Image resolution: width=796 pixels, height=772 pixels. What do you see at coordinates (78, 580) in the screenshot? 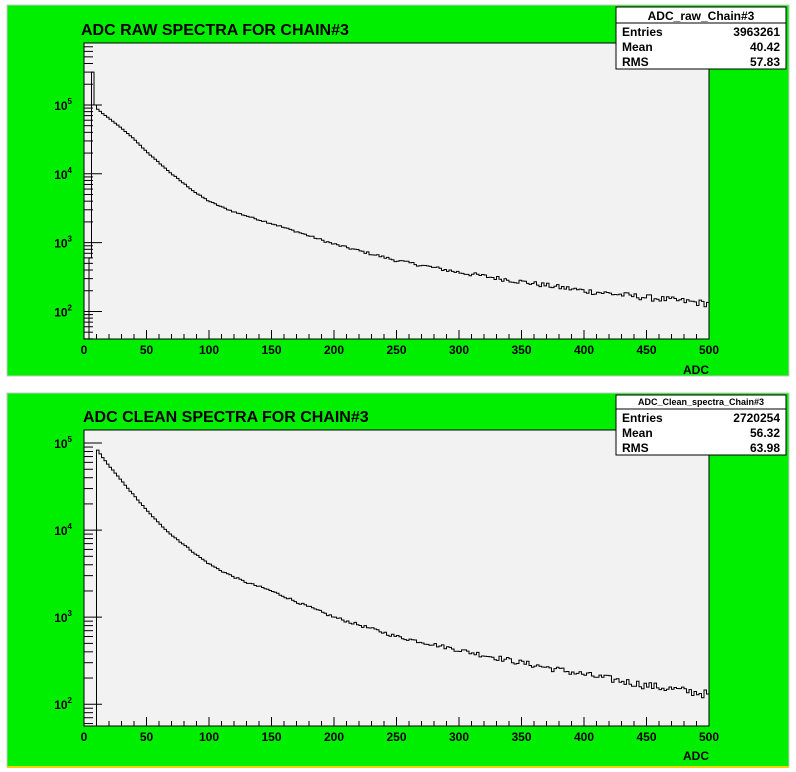
I see `lower-y-axis: 10² 10³ 10⁴ 10⁵` at bounding box center [78, 580].